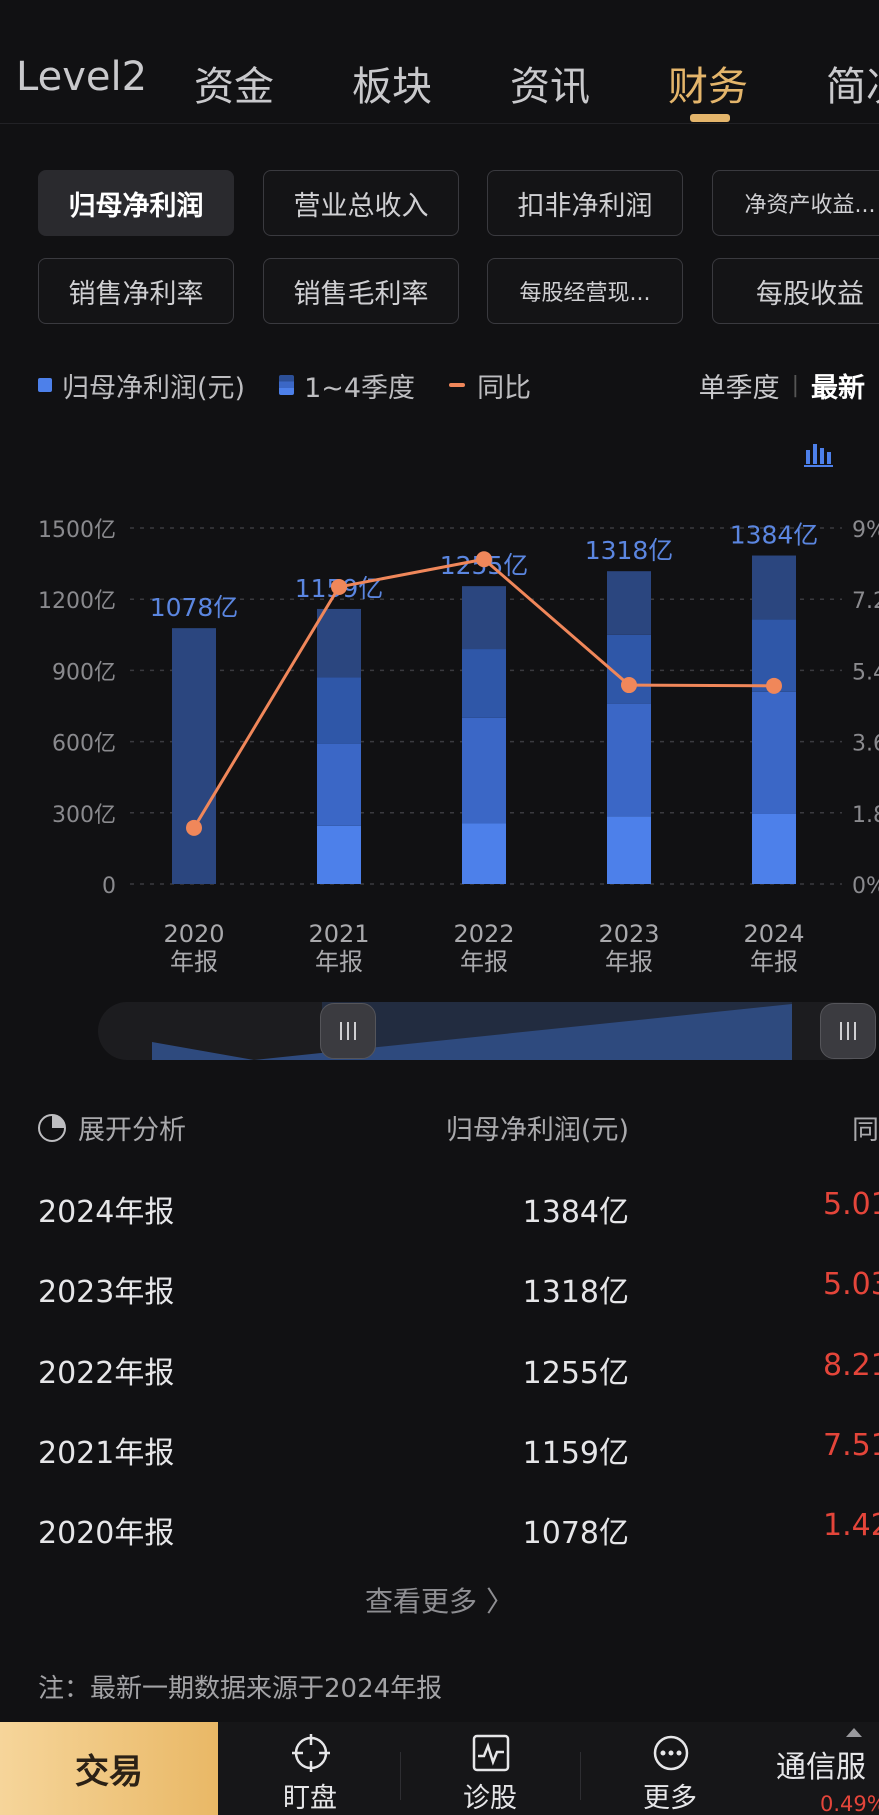 The image size is (879, 1815). Describe the element at coordinates (865, 601) in the screenshot. I see `y2-tick-label: 7.2` at that location.